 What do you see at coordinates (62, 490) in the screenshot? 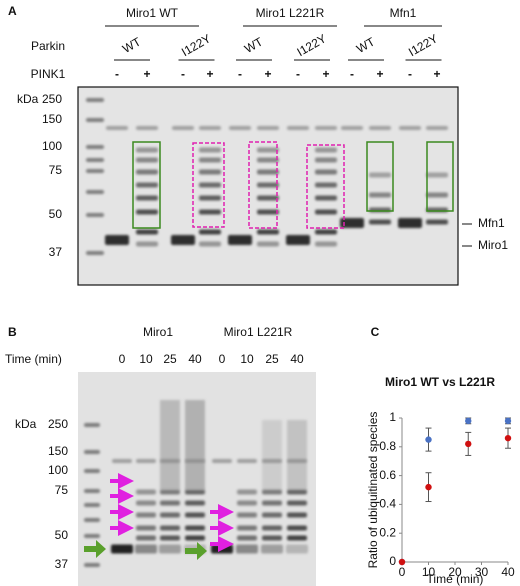
I see `marker-label: 75` at bounding box center [62, 490].